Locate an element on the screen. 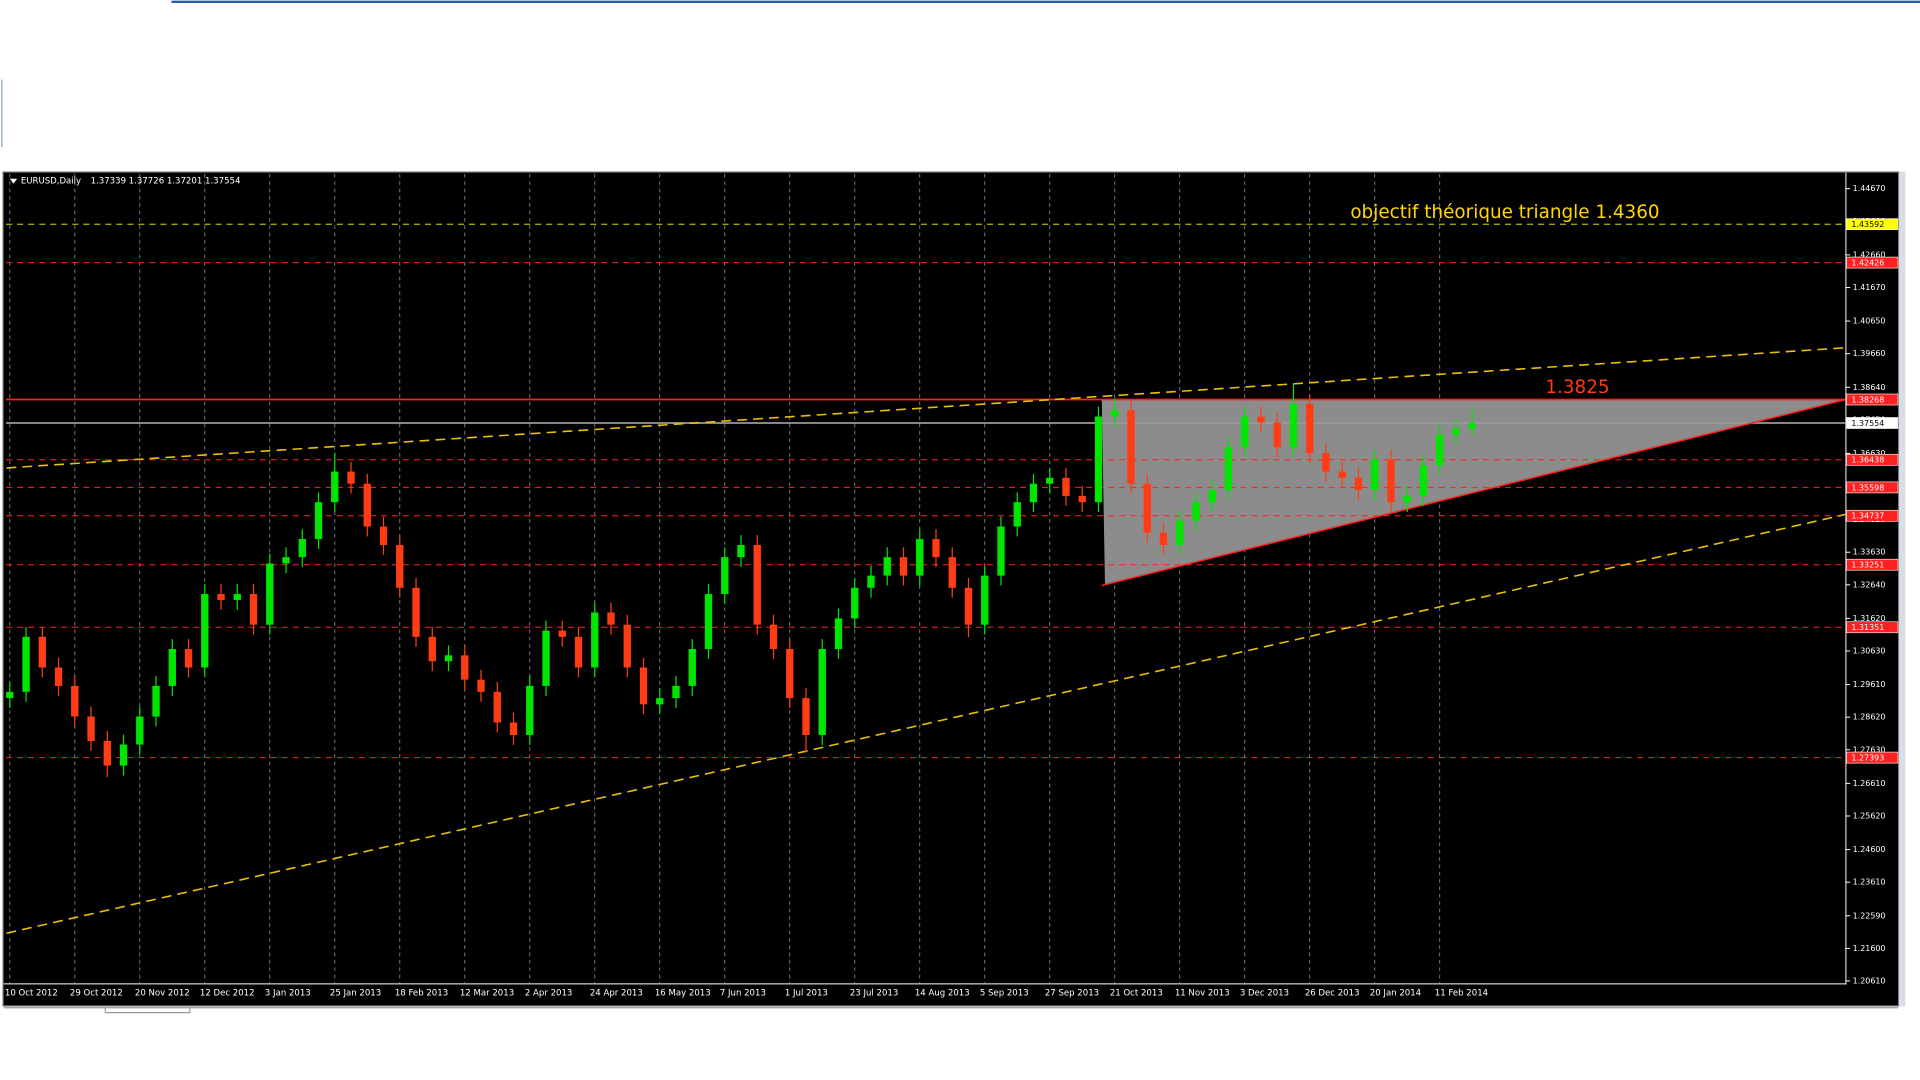 Image resolution: width=1920 pixels, height=1080 pixels. y-tick-label: 1.31620 is located at coordinates (1869, 618).